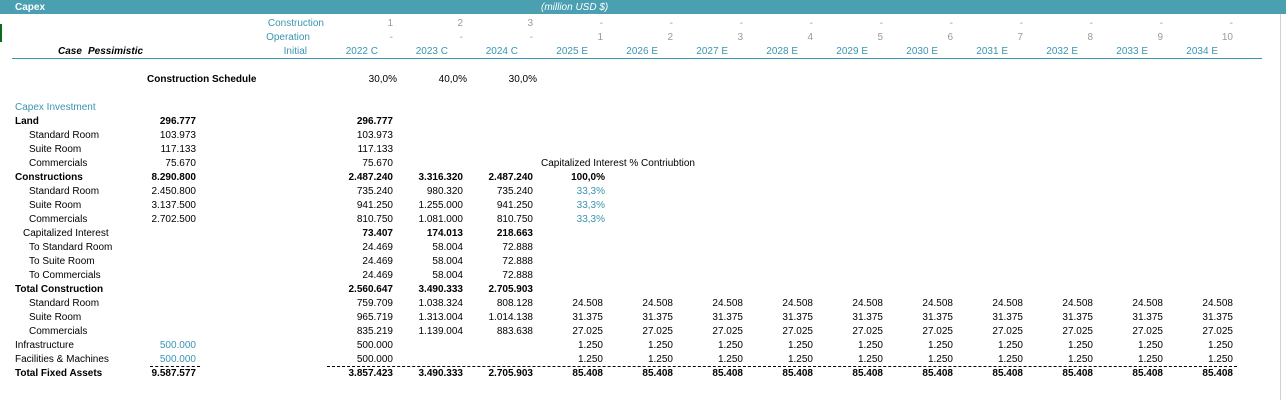  Describe the element at coordinates (441, 303) in the screenshot. I see `year-value: 1.038.324` at that location.